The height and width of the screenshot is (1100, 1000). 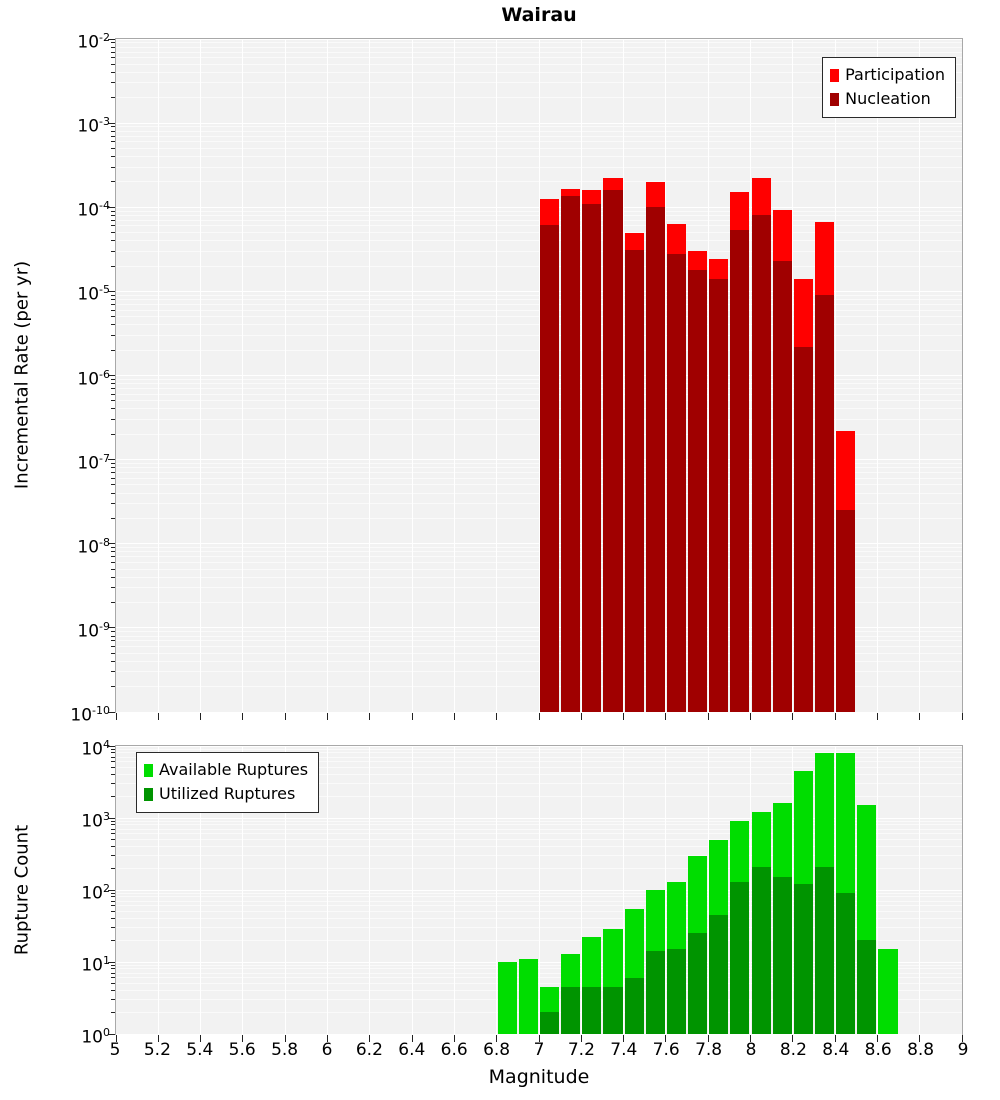 I want to click on x-tick-label: 6.6, so click(x=454, y=1050).